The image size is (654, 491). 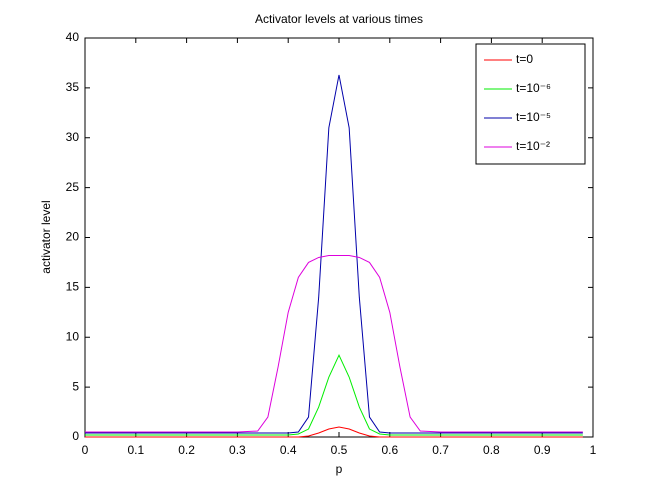 What do you see at coordinates (339, 19) in the screenshot?
I see `chart-title: Activator levels at various times` at bounding box center [339, 19].